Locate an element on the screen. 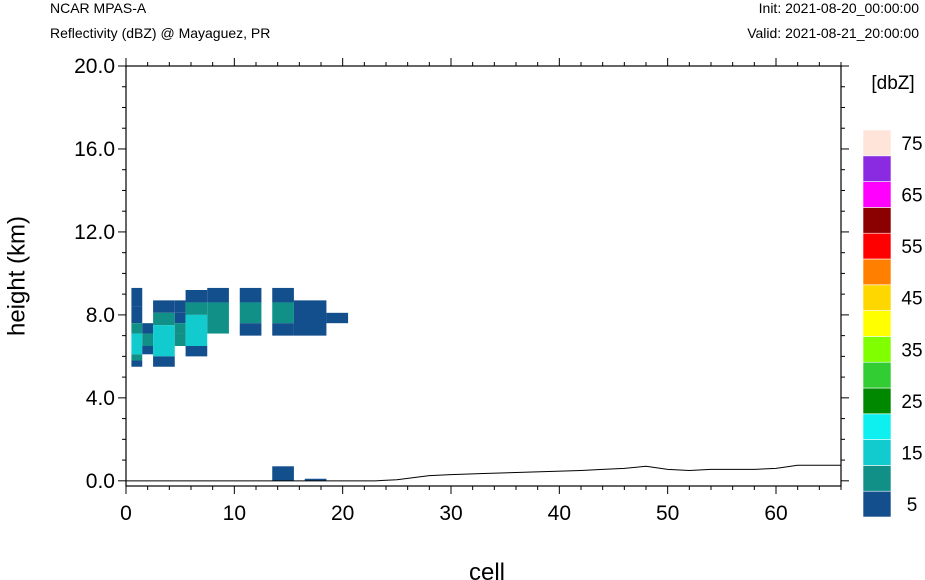 The image size is (925, 580). colorbar-label: 65 is located at coordinates (911, 196).